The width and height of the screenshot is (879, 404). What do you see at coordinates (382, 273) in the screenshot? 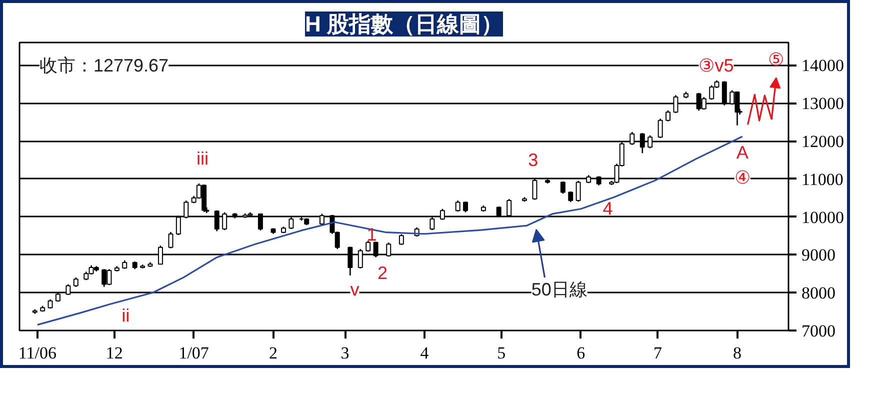
I see `annotation: 2` at bounding box center [382, 273].